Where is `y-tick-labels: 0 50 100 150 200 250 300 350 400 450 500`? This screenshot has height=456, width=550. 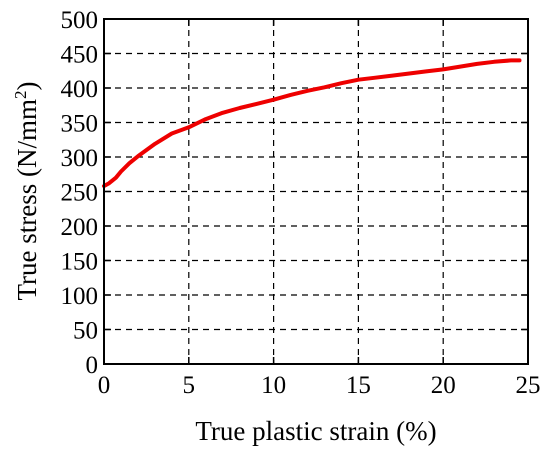 y-tick-labels: 0 50 100 150 200 250 300 350 400 450 500 is located at coordinates (80, 193).